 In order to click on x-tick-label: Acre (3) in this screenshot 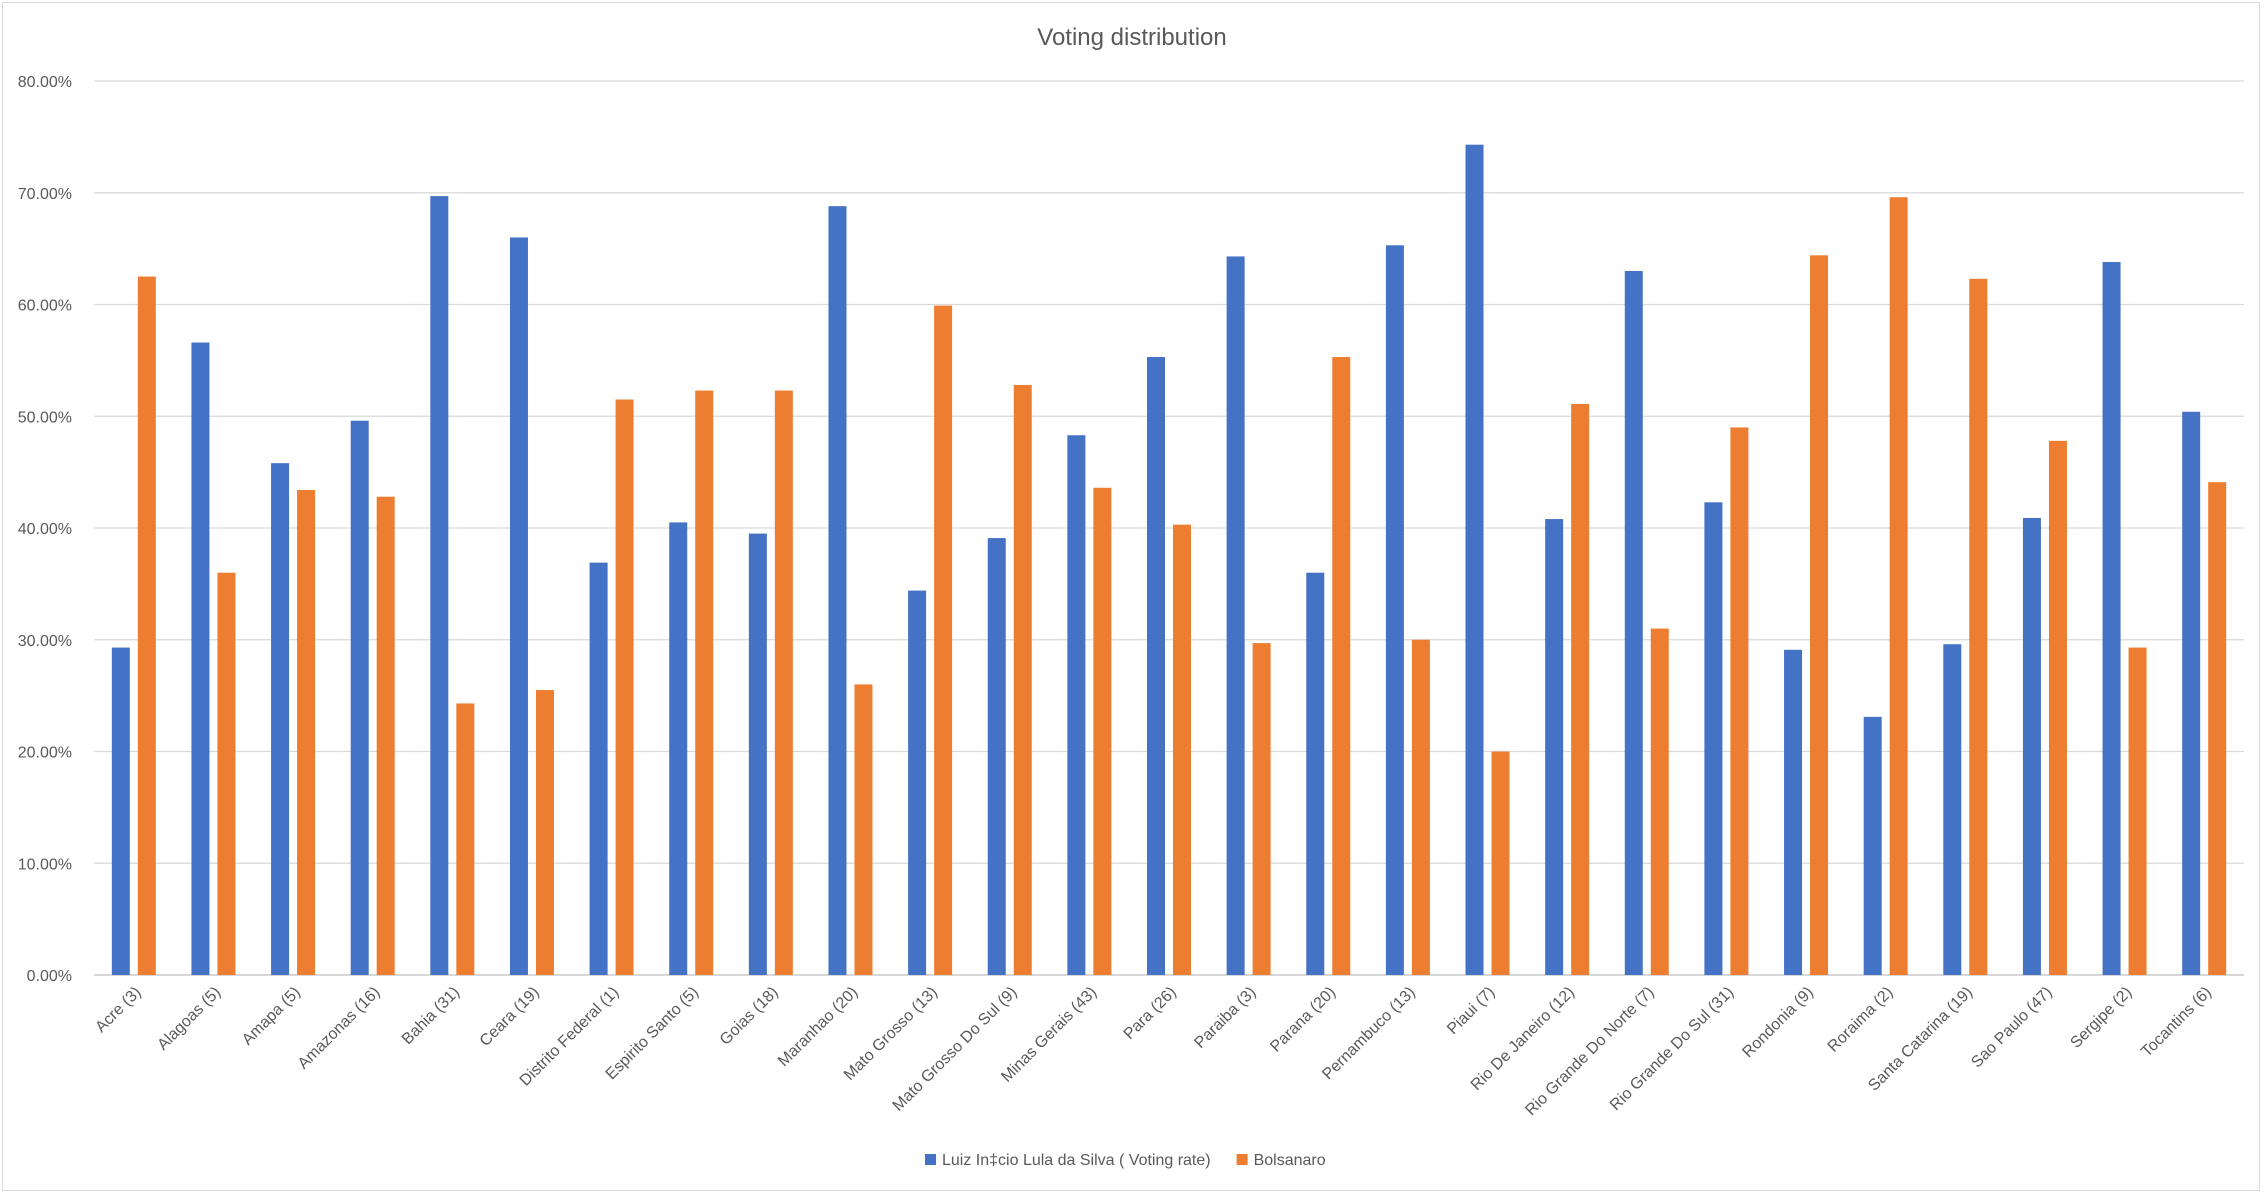, I will do `click(118, 1010)`.